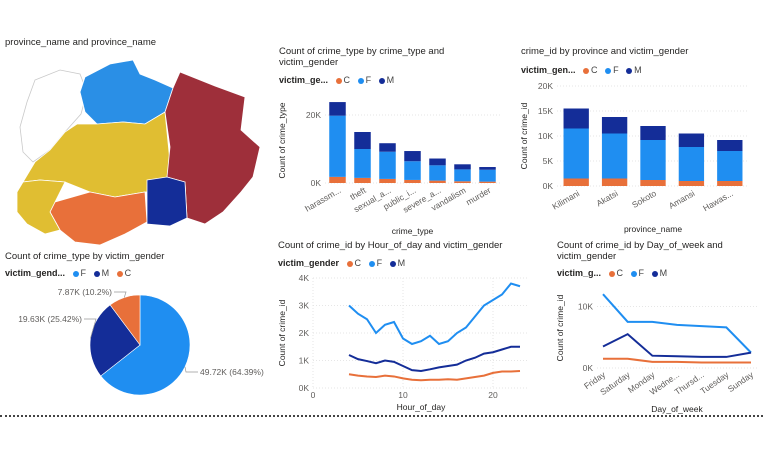 The height and width of the screenshot is (455, 763). I want to click on line2-legend: victim_g... C F M, so click(612, 273).